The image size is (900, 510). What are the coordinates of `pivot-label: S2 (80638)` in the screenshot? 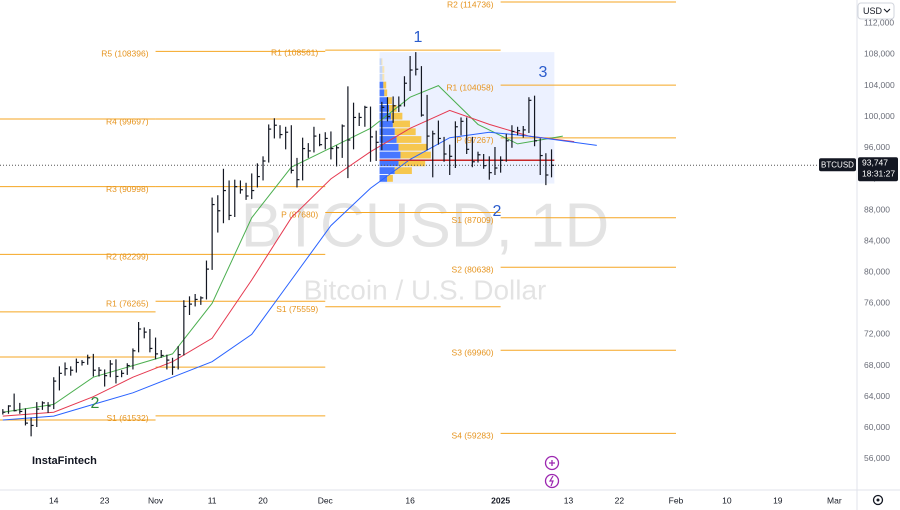 It's located at (473, 270).